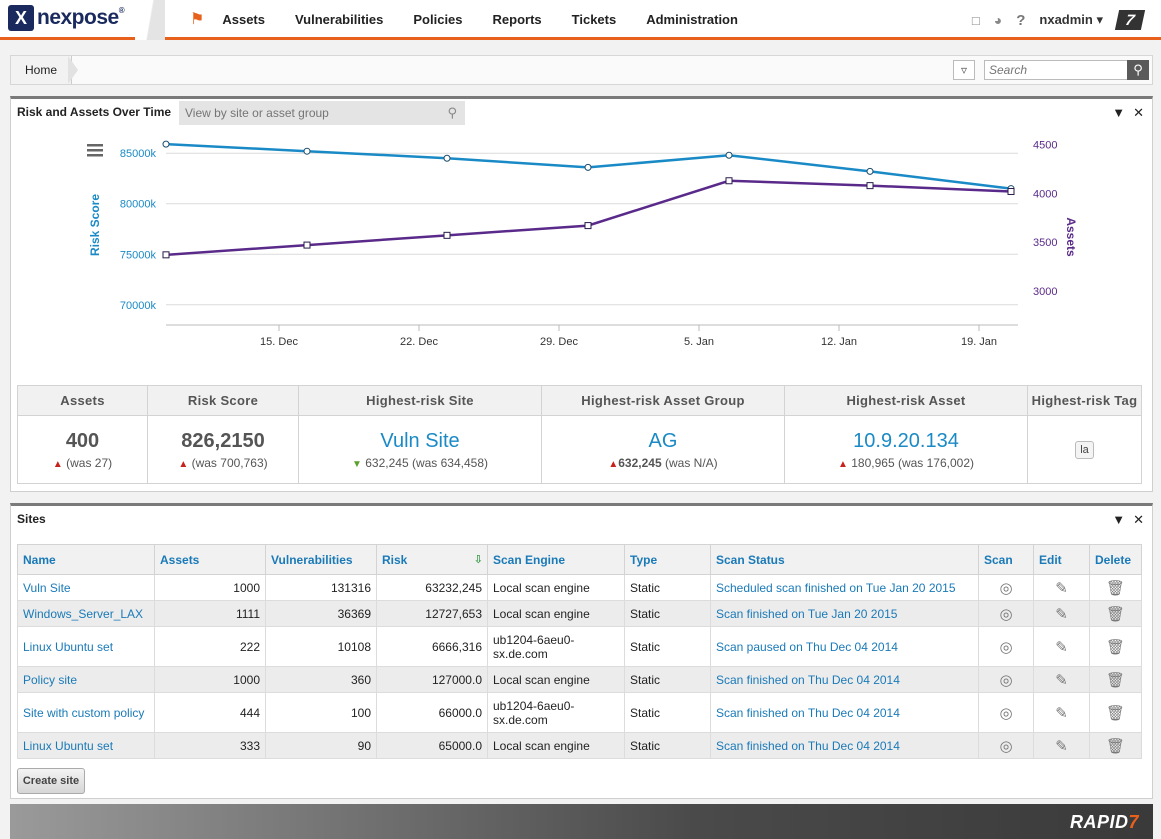 This screenshot has width=1161, height=839. I want to click on sort-desc-icon: ⇩, so click(478, 560).